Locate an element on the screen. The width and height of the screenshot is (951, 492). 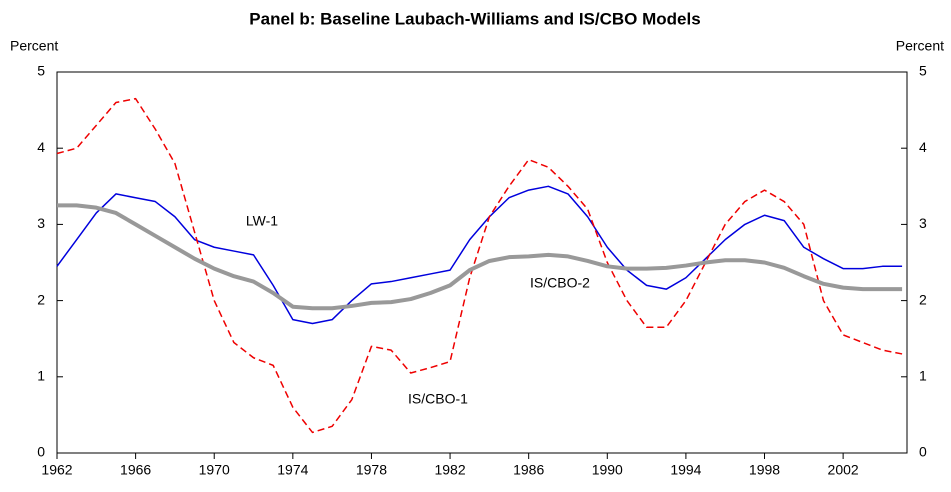
x-tick-label: 1998 is located at coordinates (764, 470).